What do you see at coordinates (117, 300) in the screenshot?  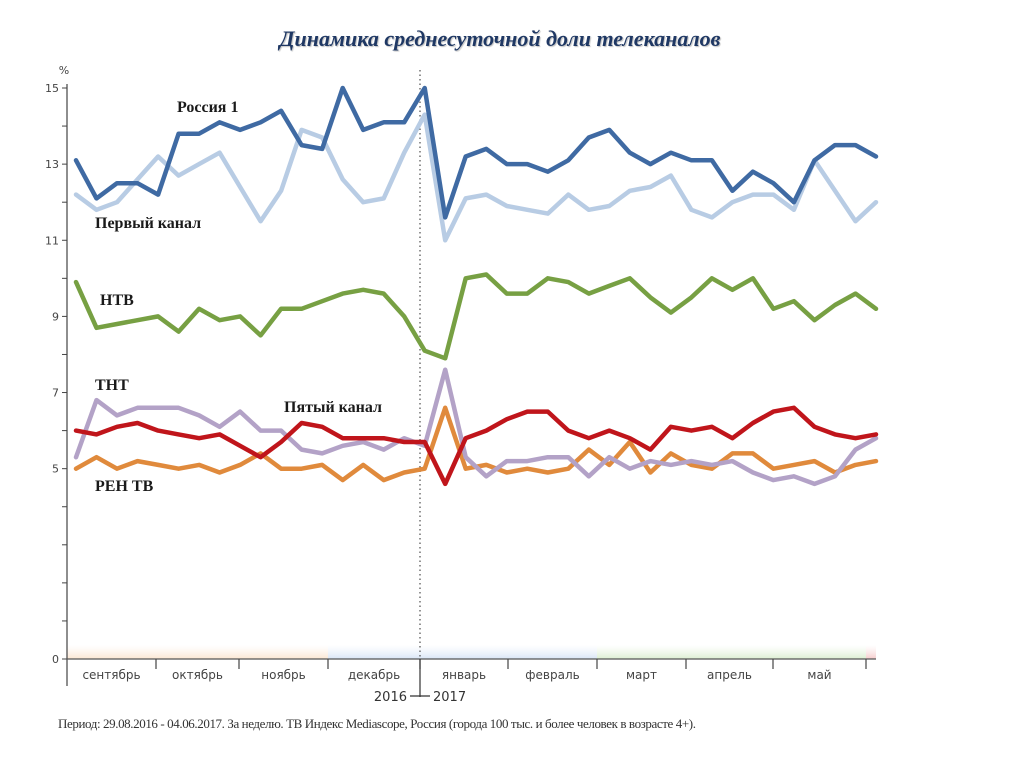 I see `series-label: НТВ` at bounding box center [117, 300].